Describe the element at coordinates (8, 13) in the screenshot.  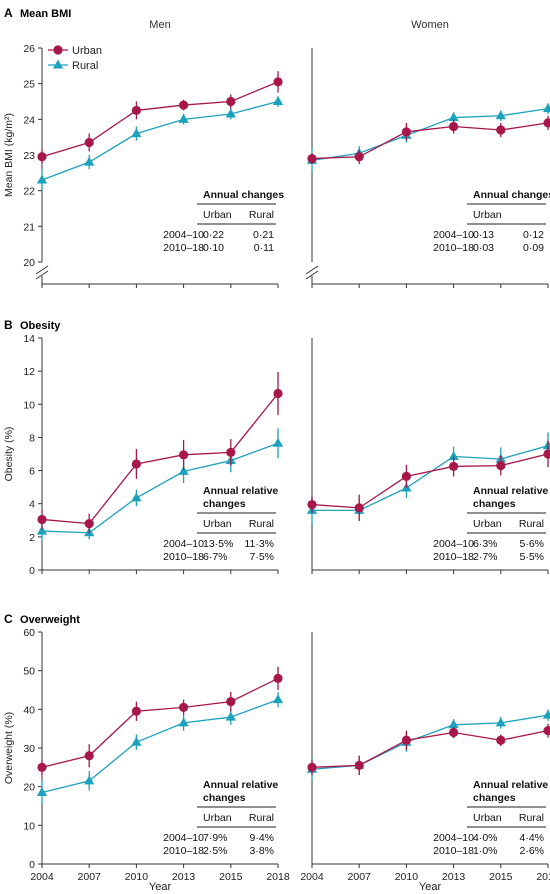
I see `panel-letter: A` at that location.